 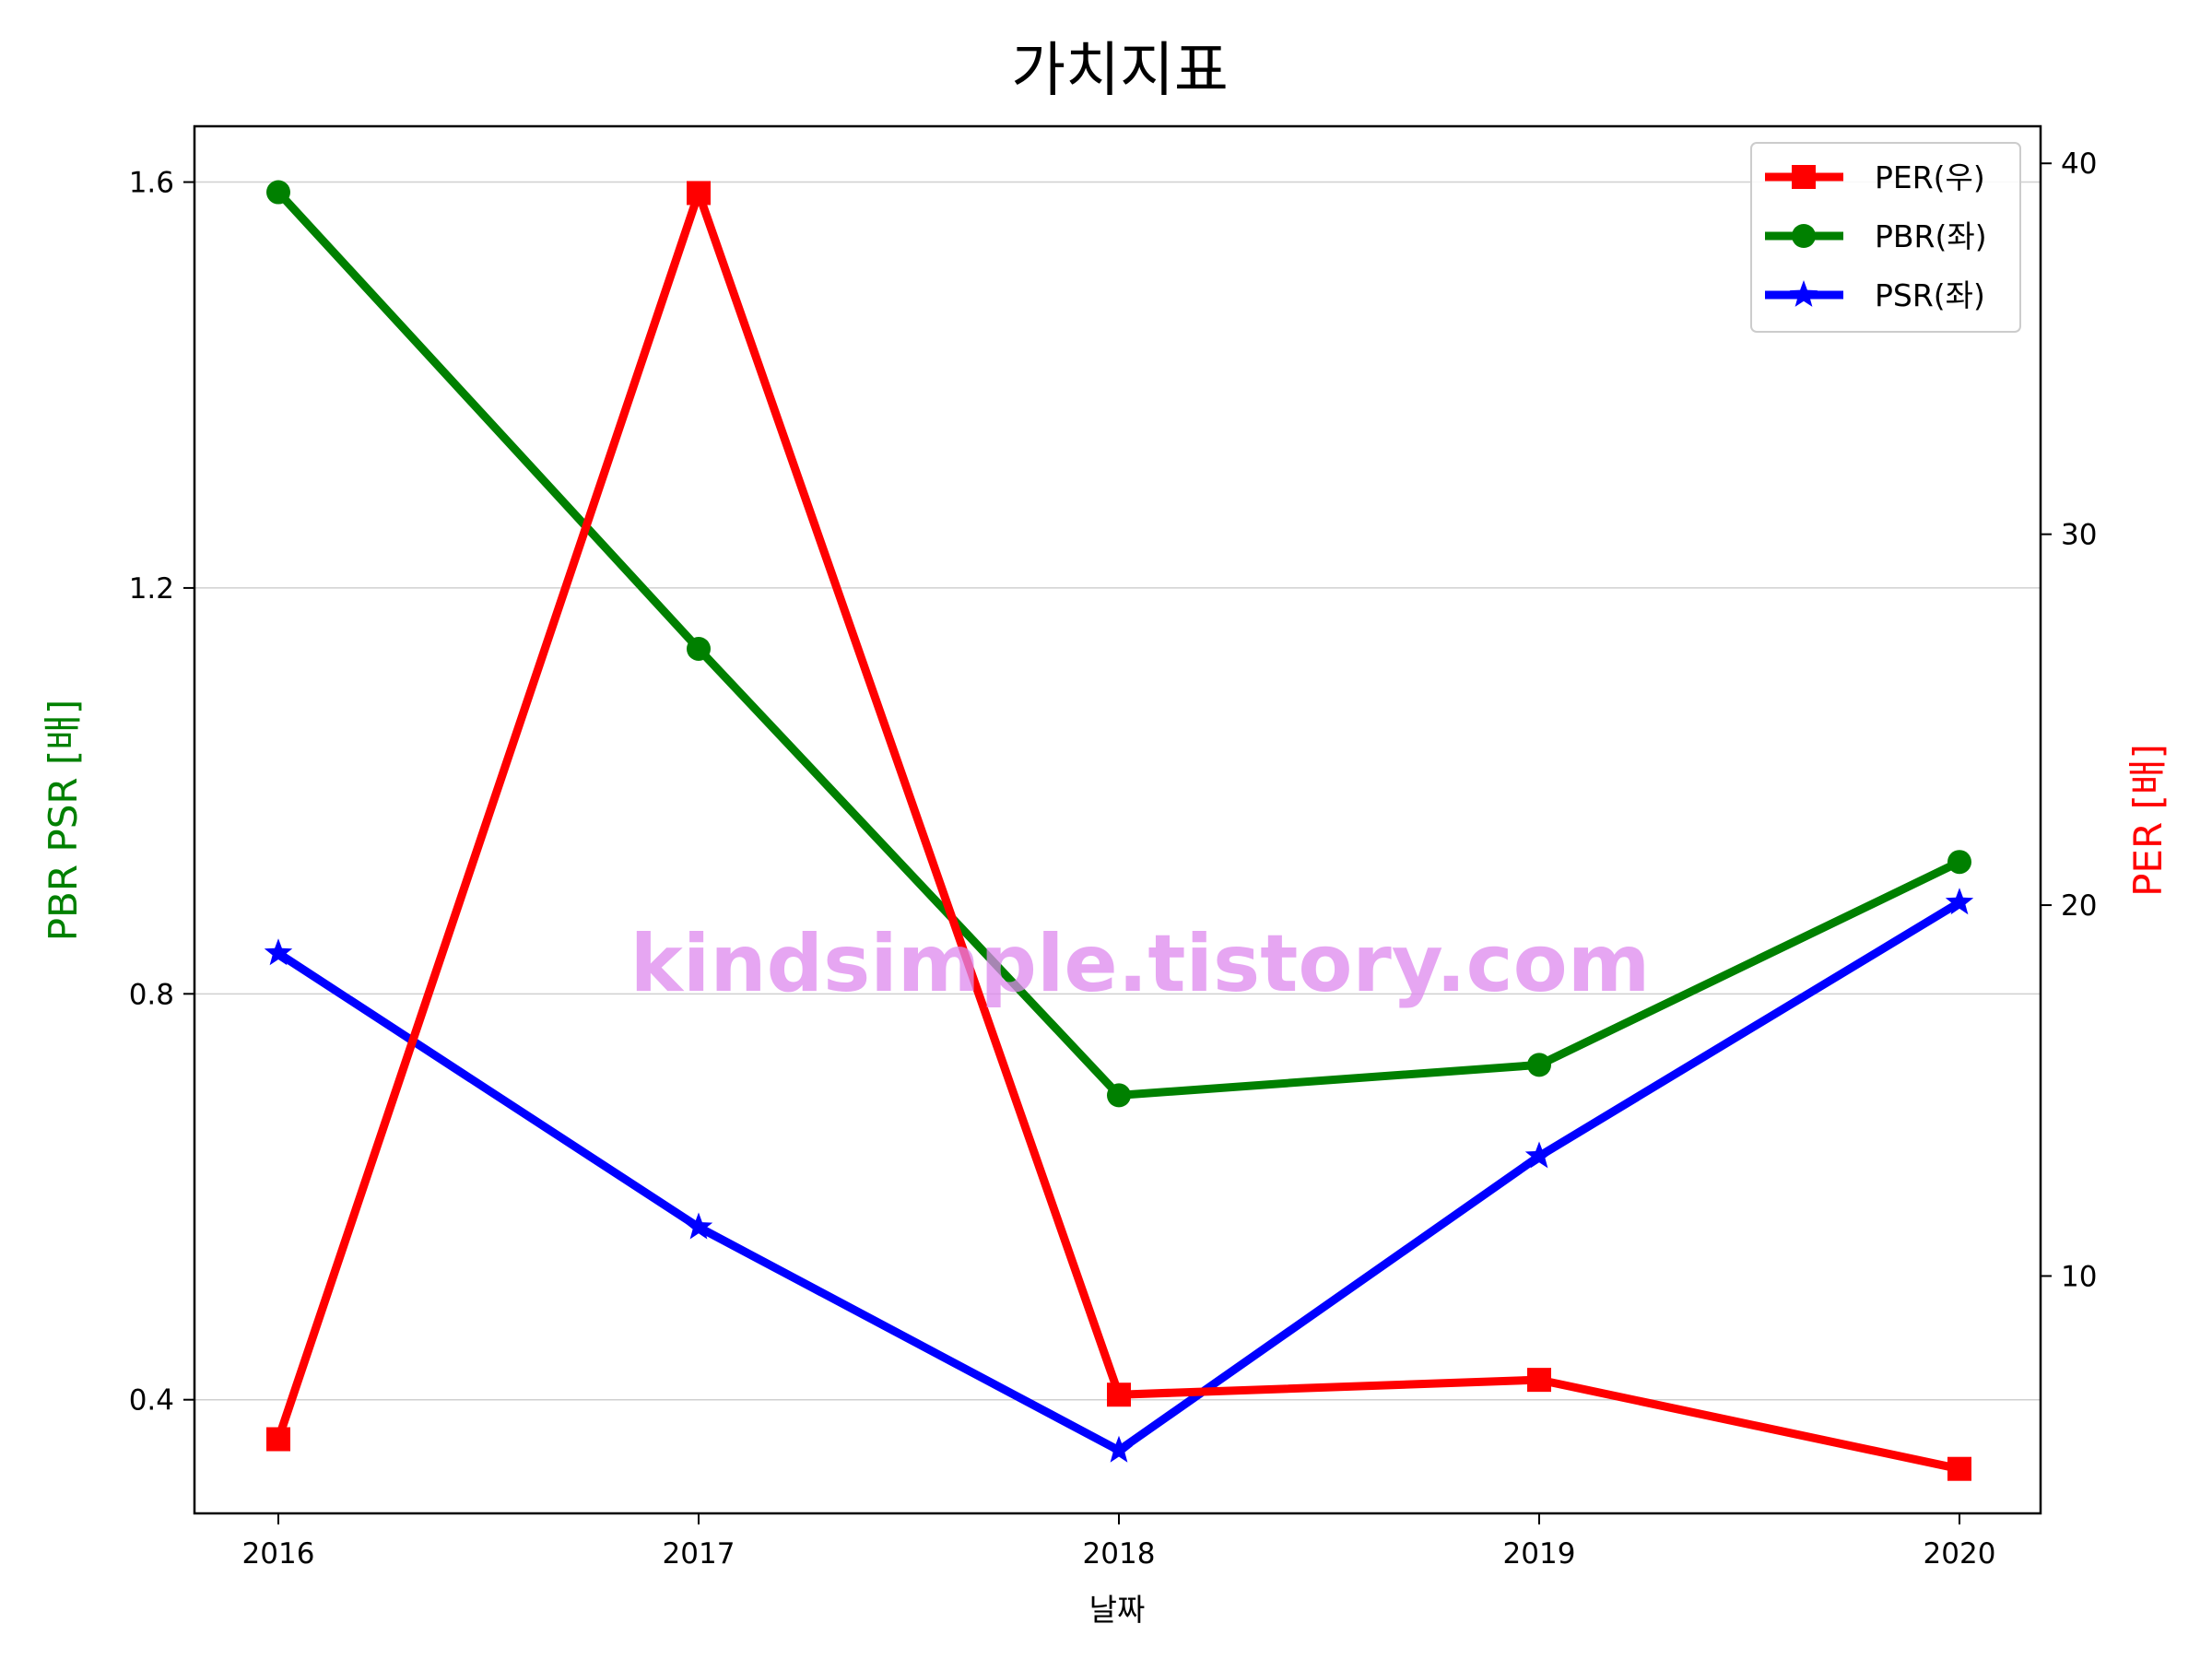 I want to click on legend: PER(우) PBR(좌) PSR(좌), so click(x=1885, y=237).